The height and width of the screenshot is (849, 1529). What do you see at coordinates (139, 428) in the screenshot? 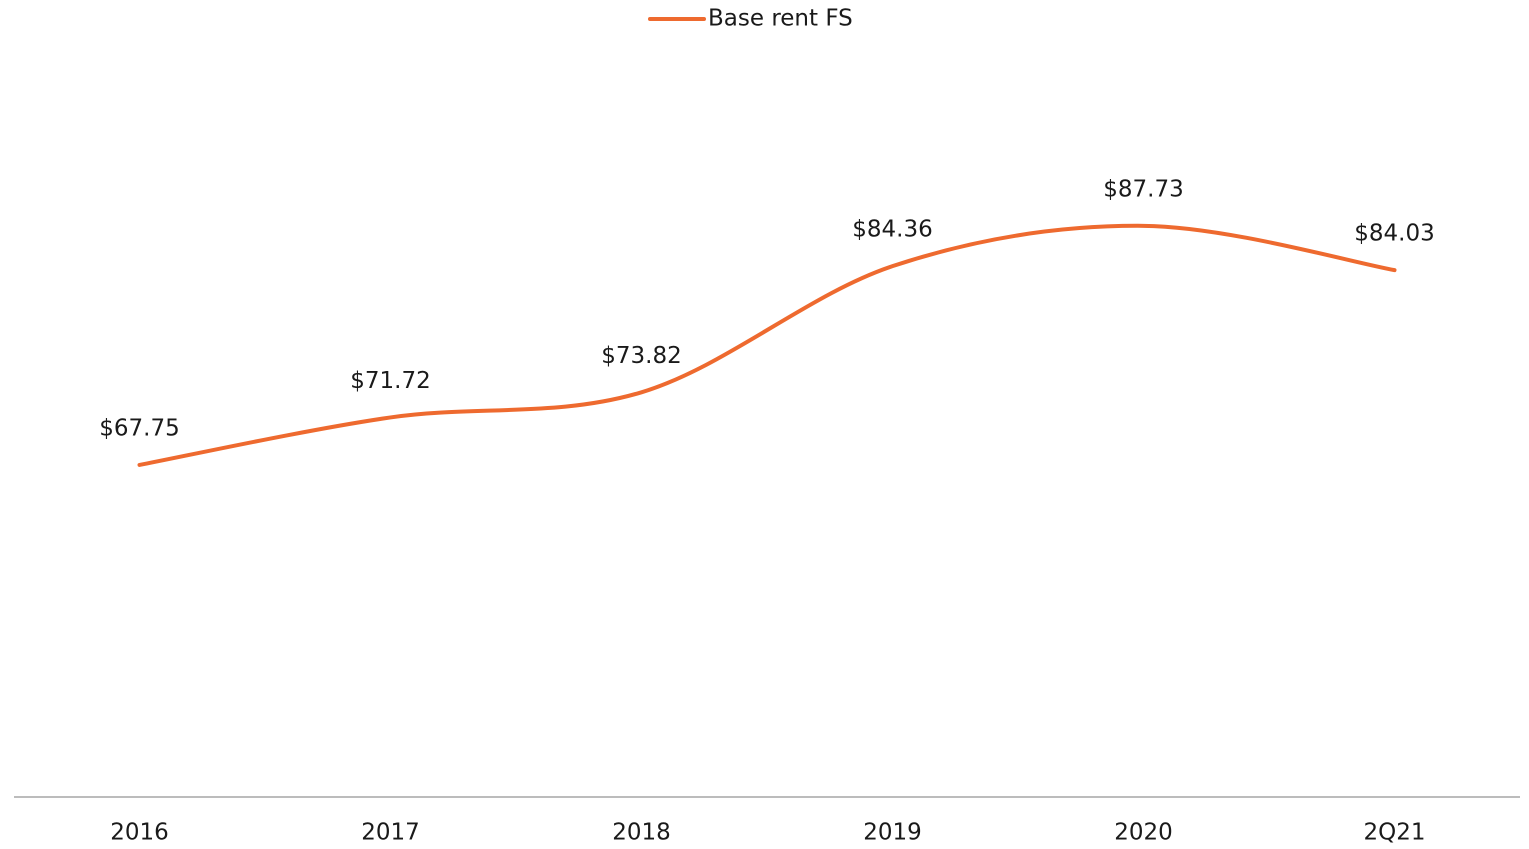
I see `data-label: $67.75` at bounding box center [139, 428].